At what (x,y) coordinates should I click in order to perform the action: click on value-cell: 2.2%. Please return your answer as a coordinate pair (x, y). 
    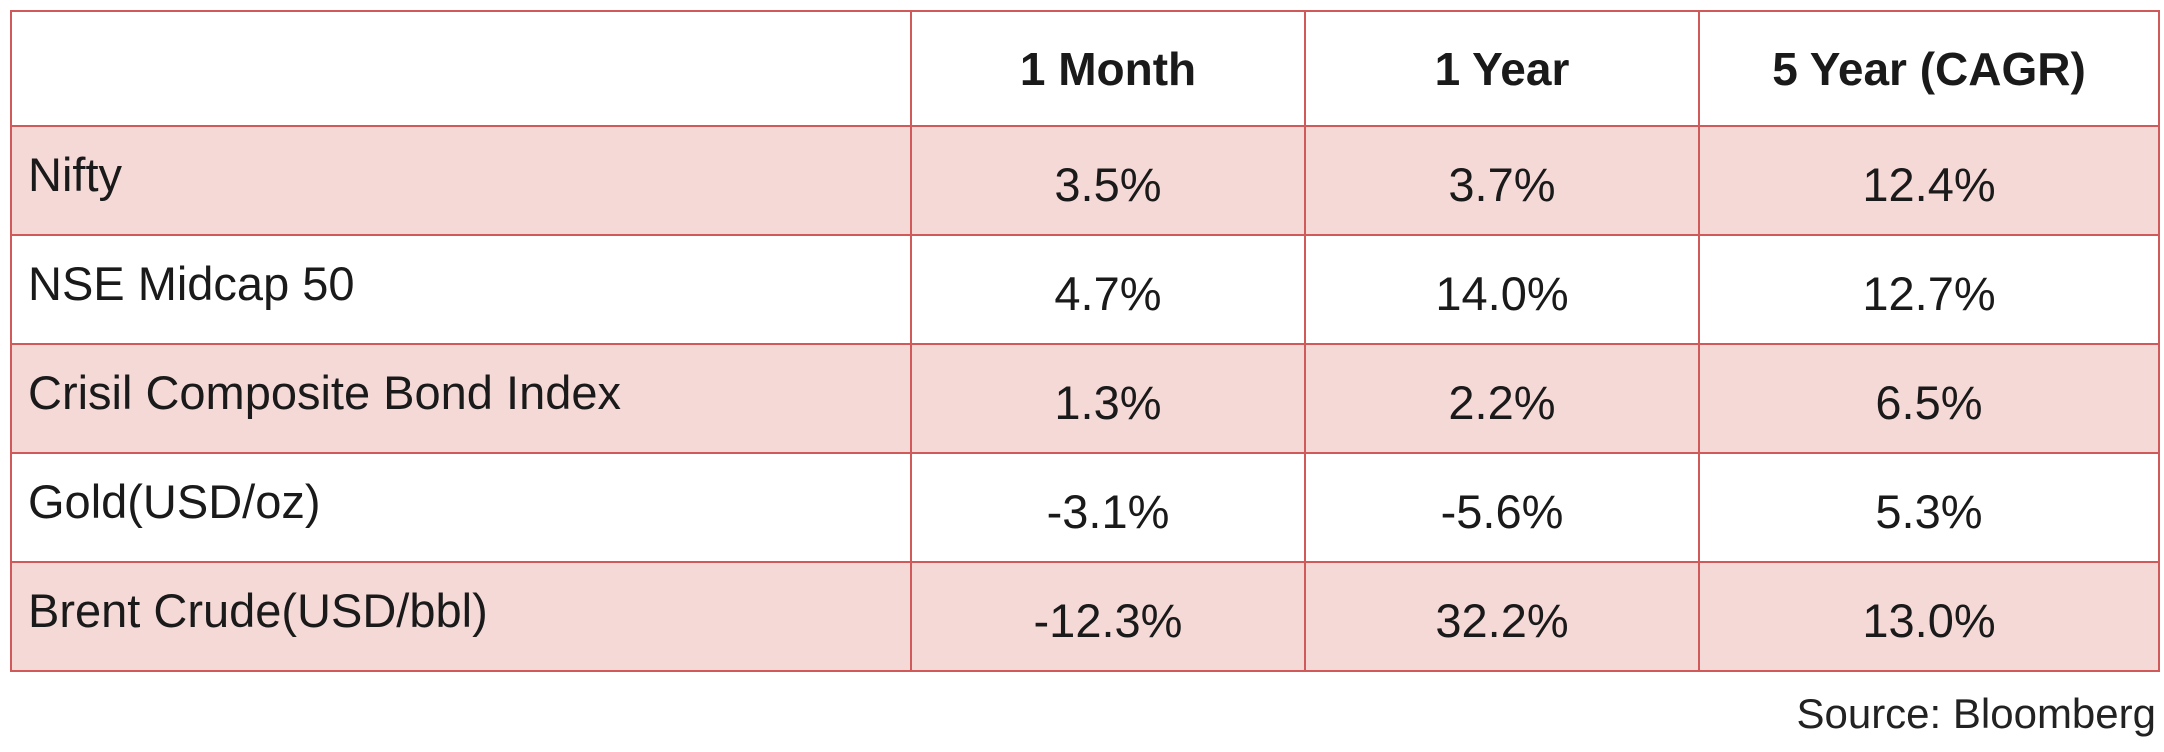
    Looking at the image, I should click on (1502, 398).